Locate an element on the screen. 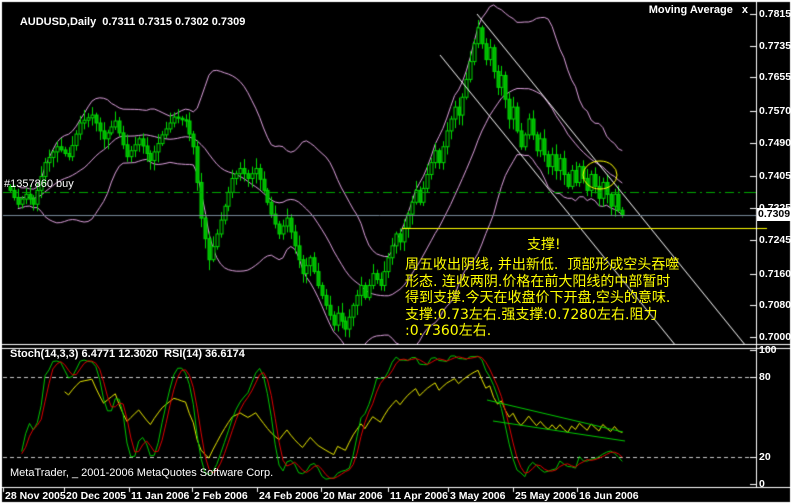 The width and height of the screenshot is (792, 504). date-label: 2 Feb 2006 is located at coordinates (221, 496).